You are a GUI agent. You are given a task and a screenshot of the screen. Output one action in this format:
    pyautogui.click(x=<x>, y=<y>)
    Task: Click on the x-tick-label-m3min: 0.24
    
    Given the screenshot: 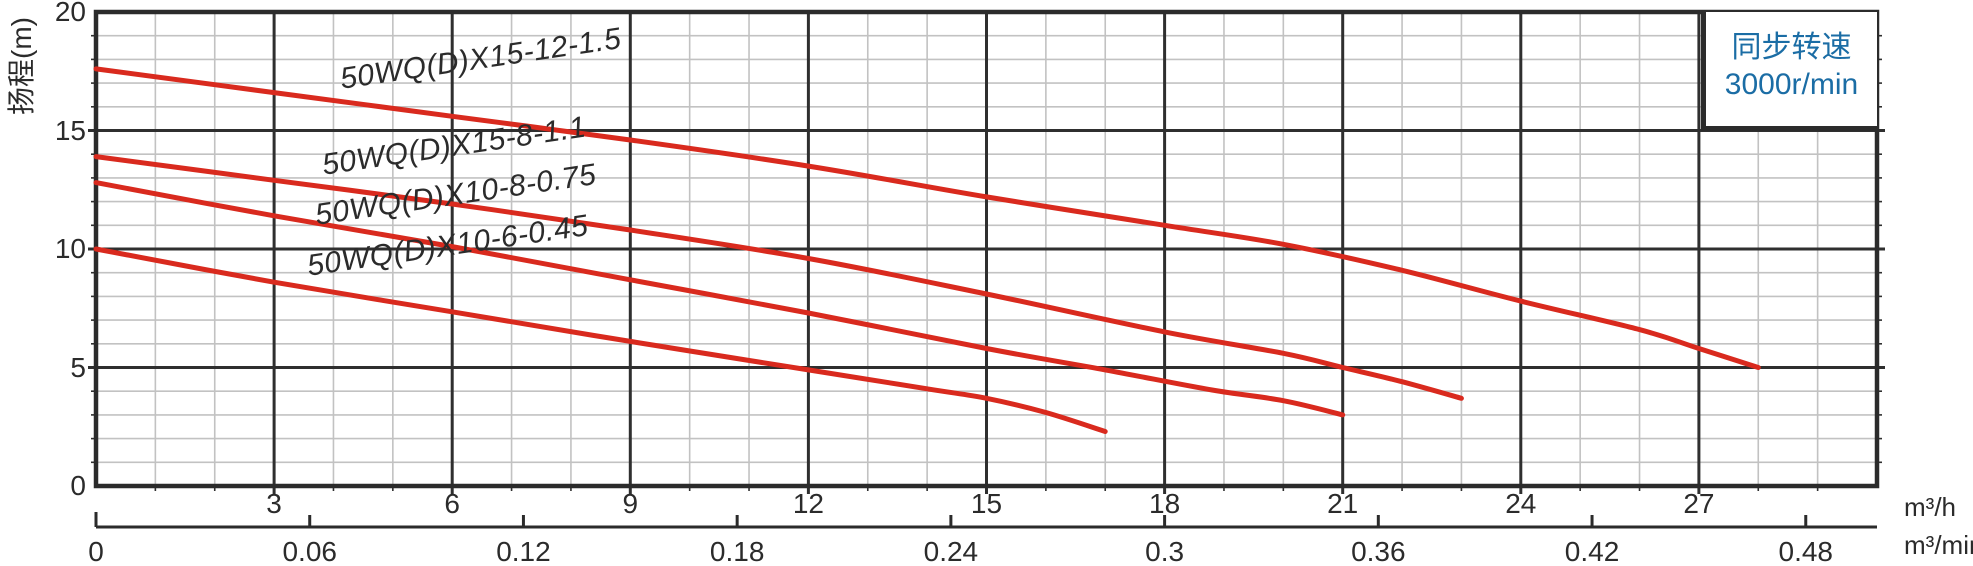 What is the action you would take?
    pyautogui.click(x=951, y=551)
    